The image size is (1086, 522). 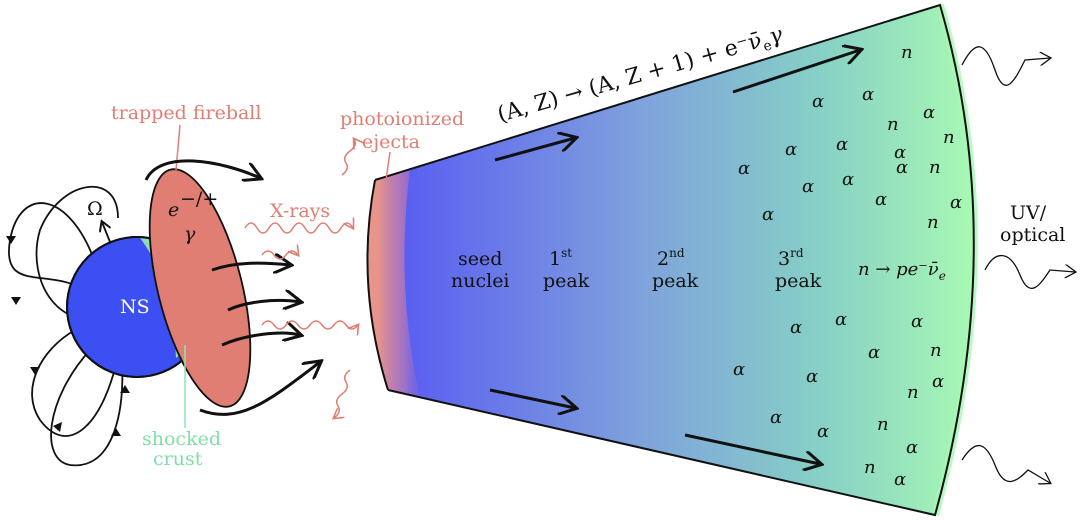 What do you see at coordinates (135, 307) in the screenshot?
I see `ns-label: NS` at bounding box center [135, 307].